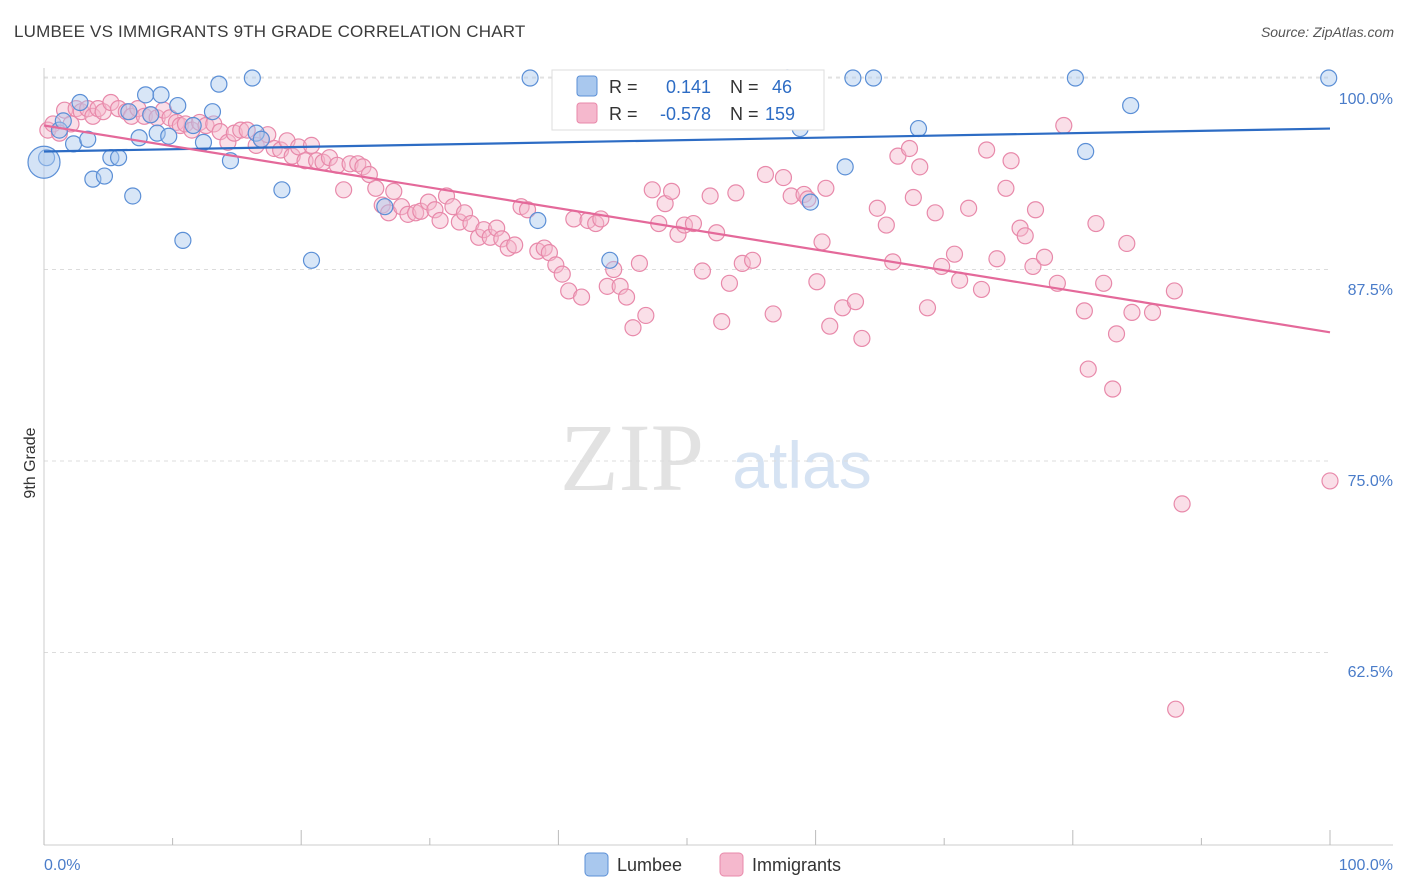 The height and width of the screenshot is (892, 1406). What do you see at coordinates (782, 87) in the screenshot?
I see `lumbee-n-value: 46` at bounding box center [782, 87].